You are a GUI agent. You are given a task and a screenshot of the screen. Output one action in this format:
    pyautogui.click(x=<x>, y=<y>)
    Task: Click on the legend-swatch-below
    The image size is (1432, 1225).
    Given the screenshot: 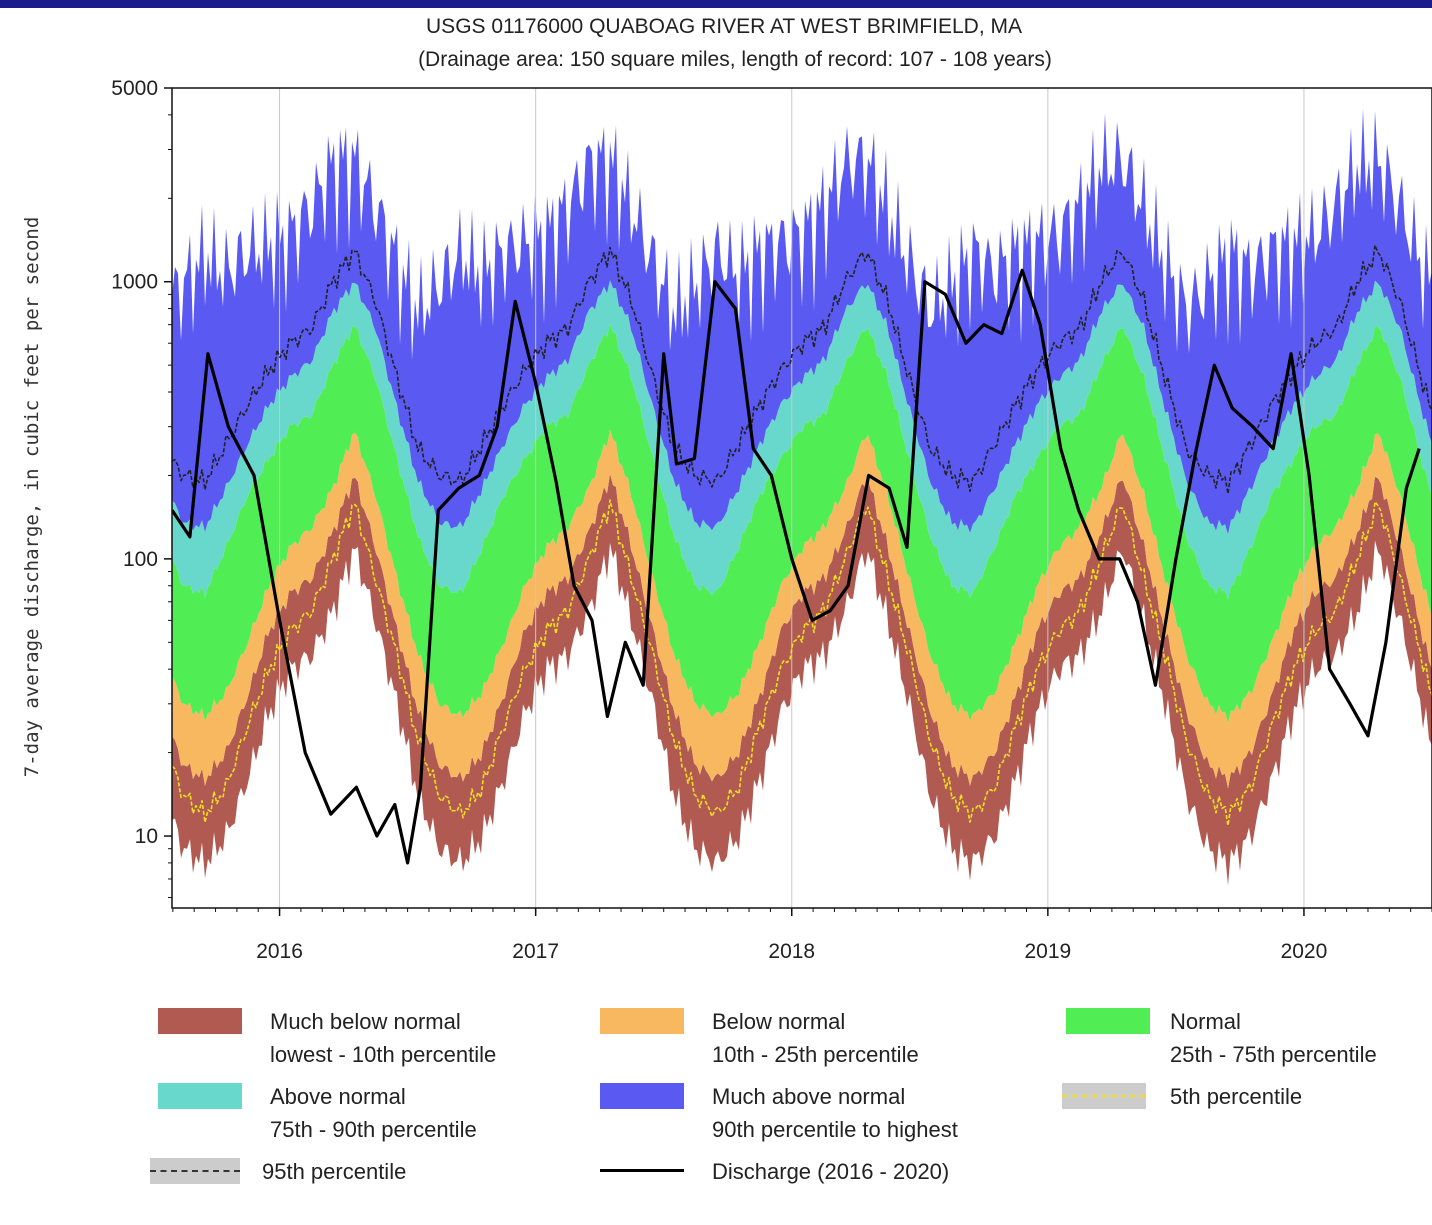 What is the action you would take?
    pyautogui.click(x=642, y=1021)
    